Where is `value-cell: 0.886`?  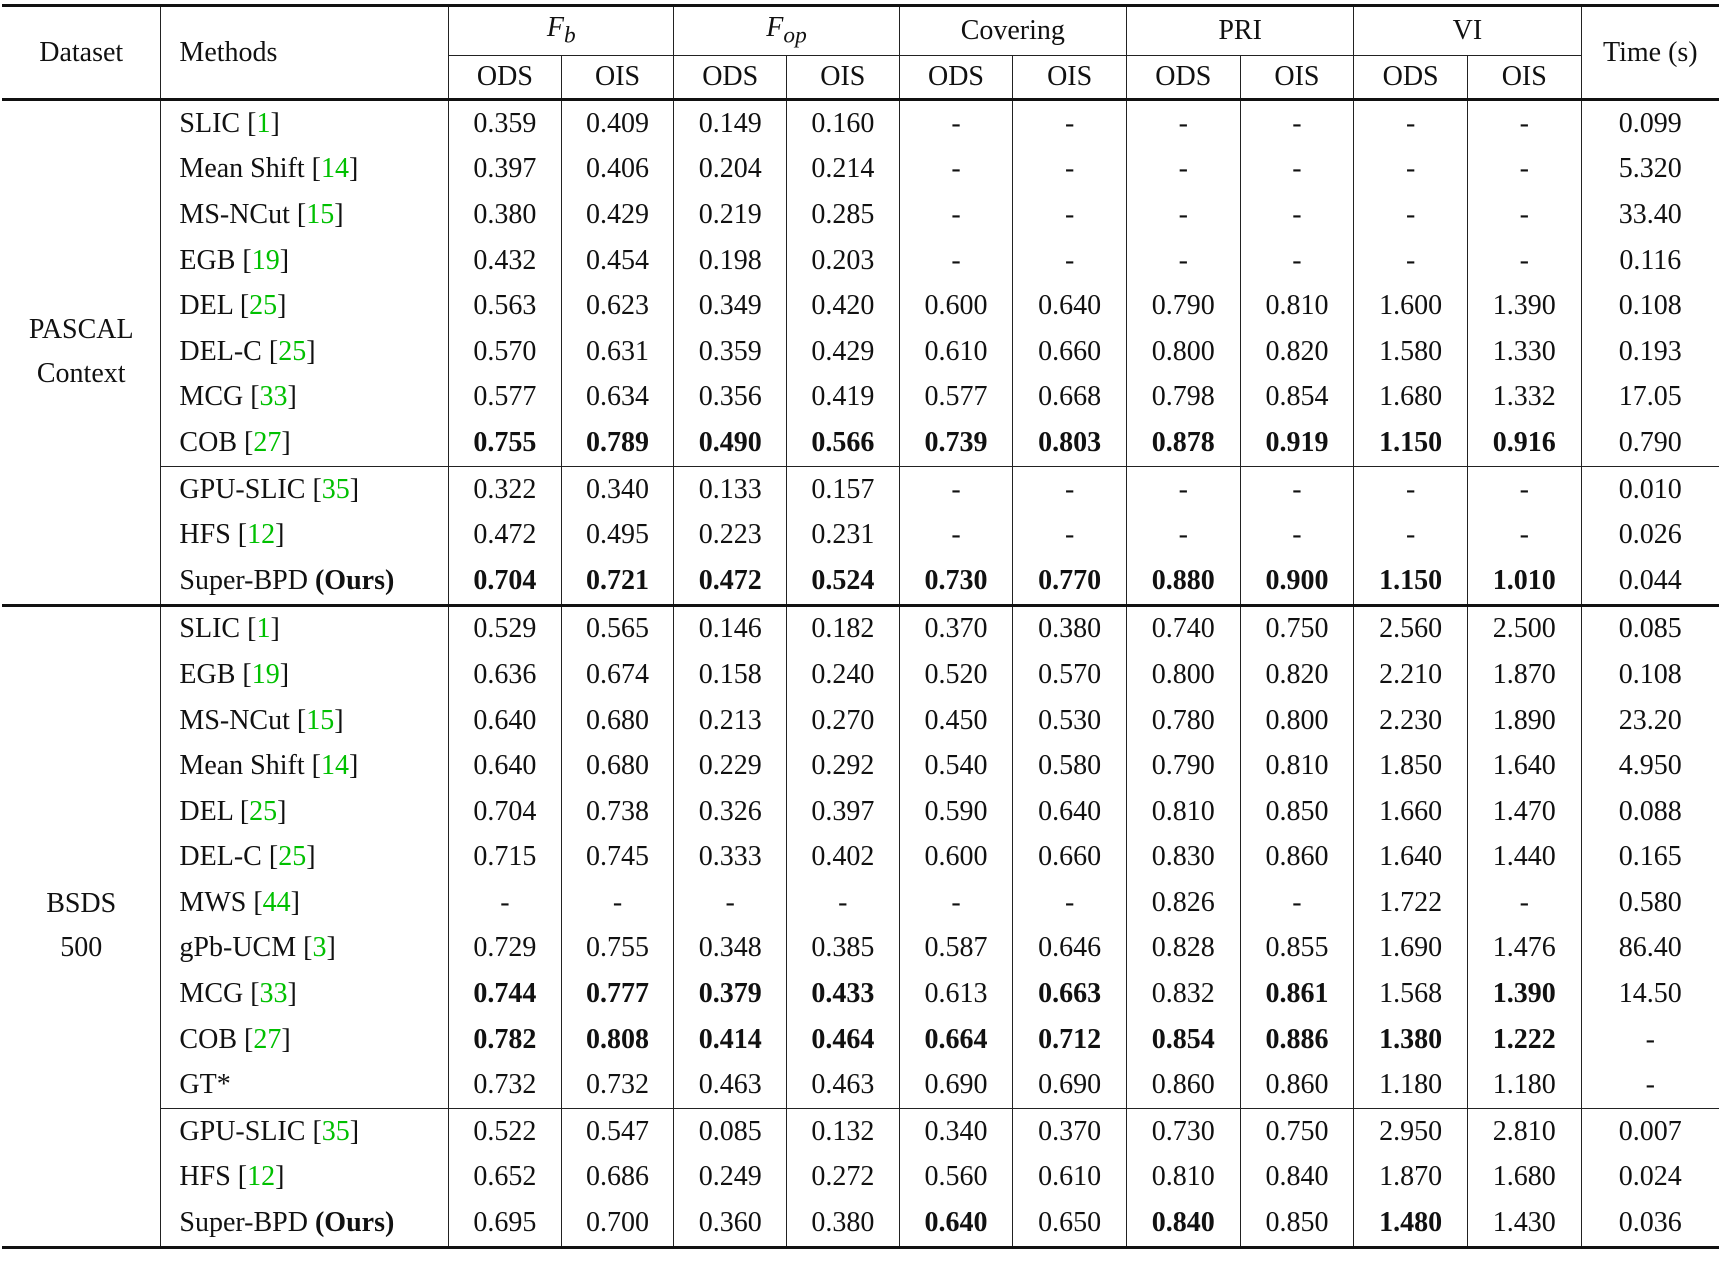 value-cell: 0.886 is located at coordinates (1296, 1039).